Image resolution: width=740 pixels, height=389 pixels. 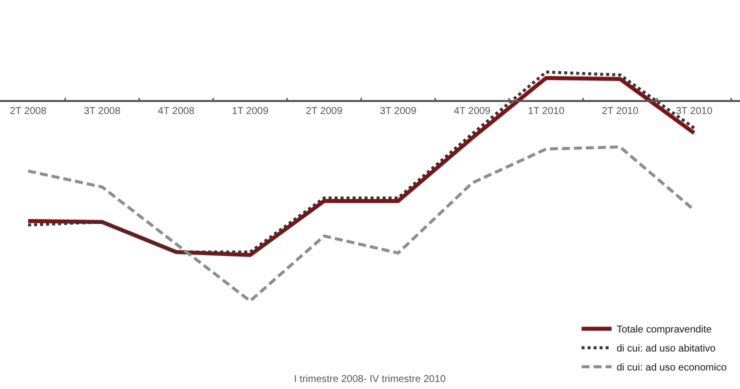 What do you see at coordinates (250, 111) in the screenshot?
I see `x-tick-label: 1T 2009` at bounding box center [250, 111].